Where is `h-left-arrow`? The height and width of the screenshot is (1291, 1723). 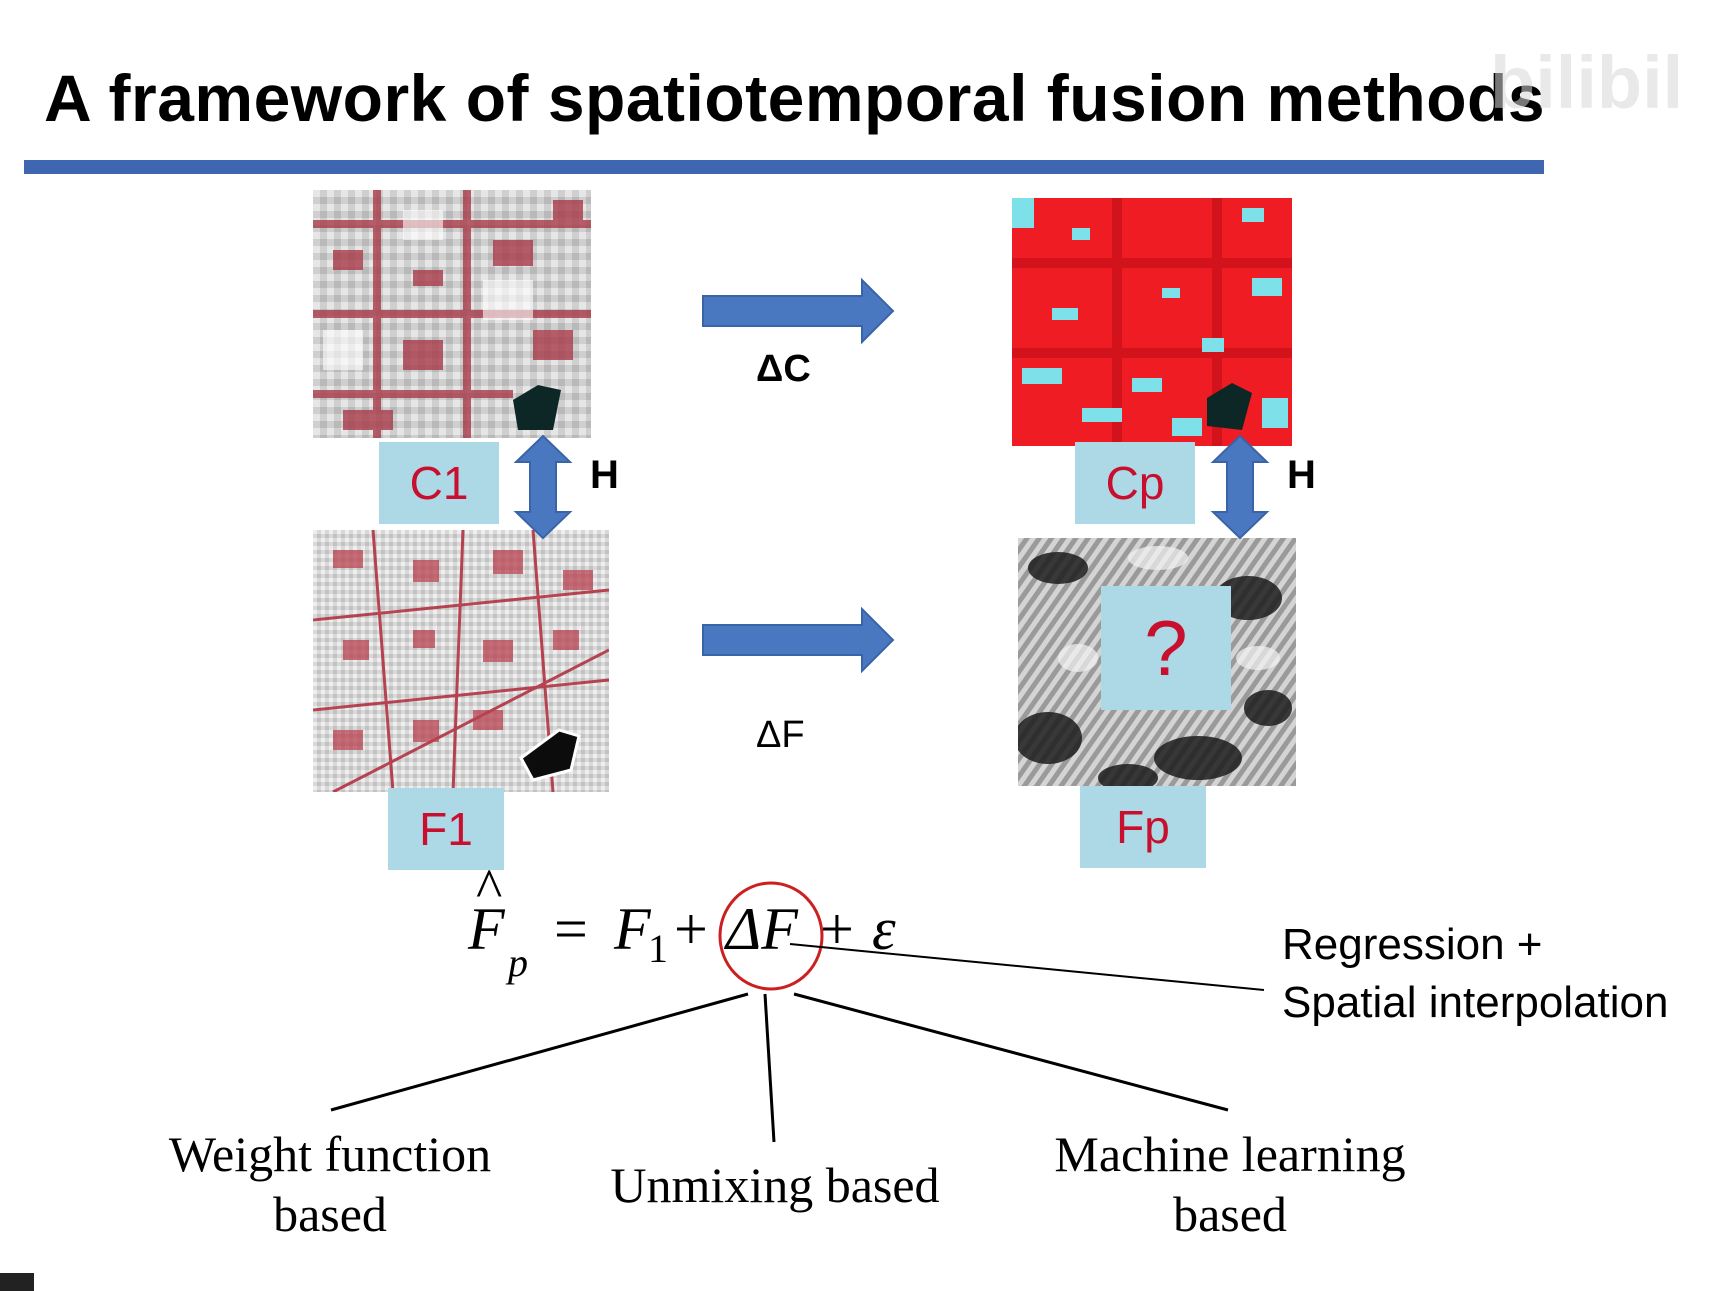 h-left-arrow is located at coordinates (543, 487).